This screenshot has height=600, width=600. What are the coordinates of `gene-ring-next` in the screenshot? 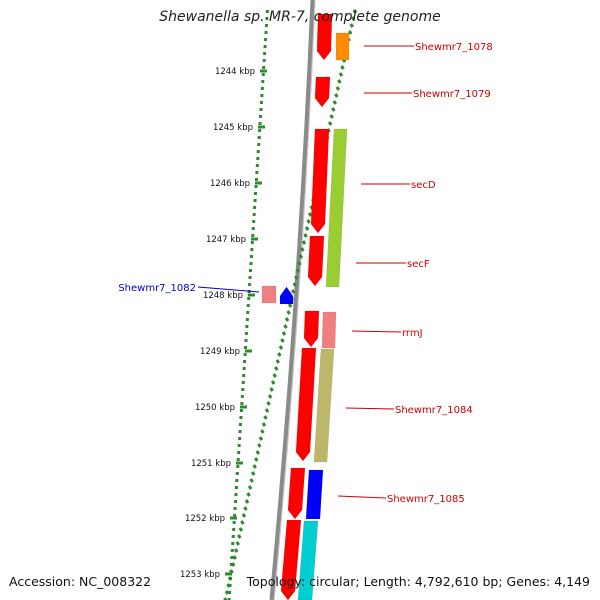 It's located at (308, 560).